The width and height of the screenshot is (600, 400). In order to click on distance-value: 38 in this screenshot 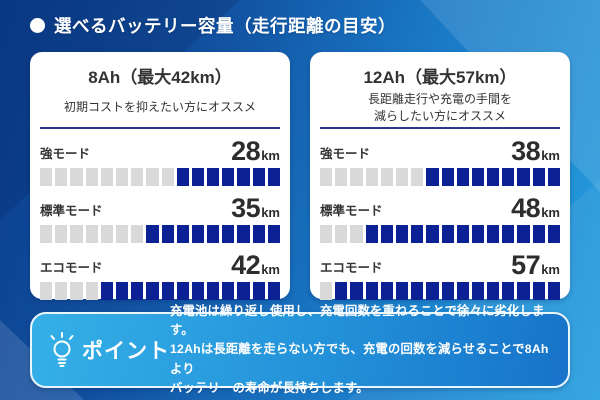, I will do `click(526, 151)`.